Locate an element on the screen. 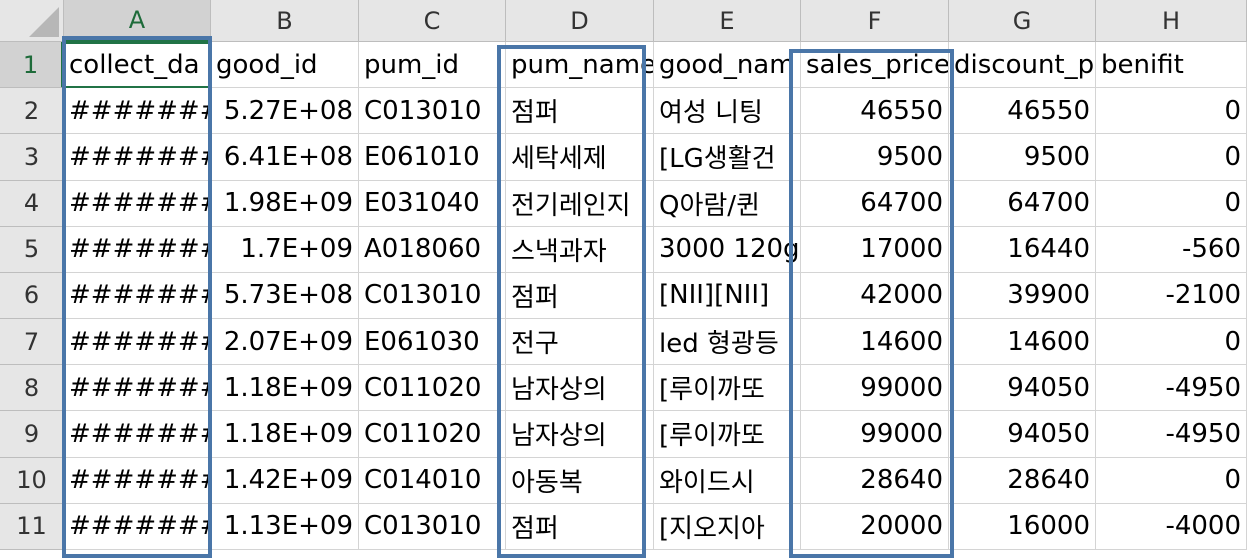 The width and height of the screenshot is (1247, 560). cell-h5: -560 is located at coordinates (1171, 249).